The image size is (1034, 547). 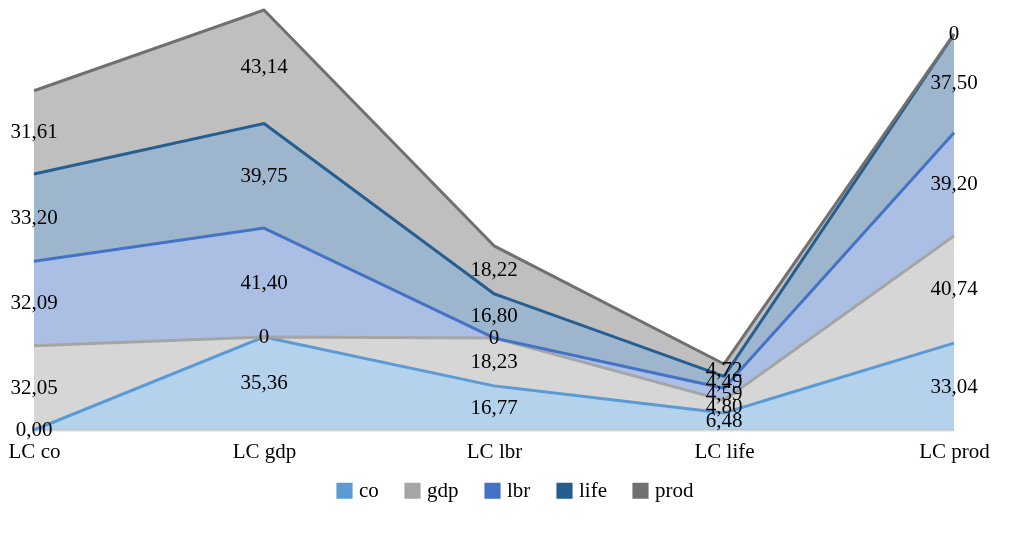 I want to click on data-label: 37,50, so click(x=954, y=82).